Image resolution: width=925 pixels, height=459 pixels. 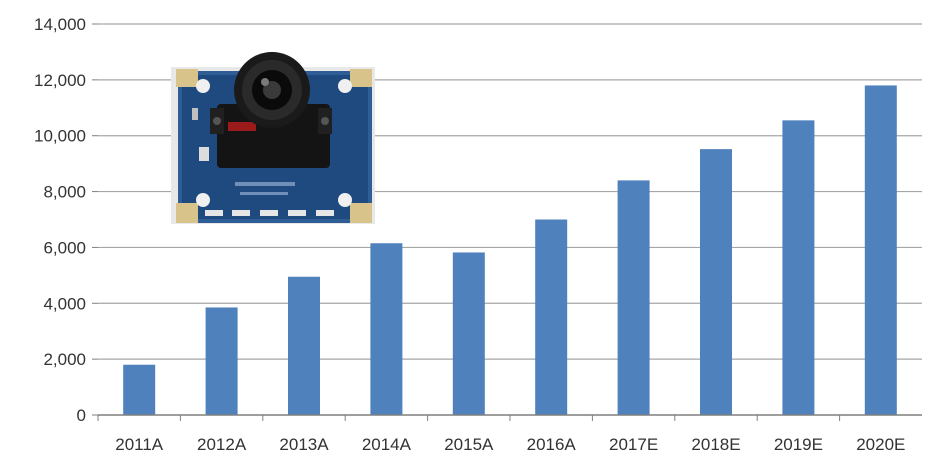 What do you see at coordinates (64, 303) in the screenshot?
I see `y-tick-label: 4,000` at bounding box center [64, 303].